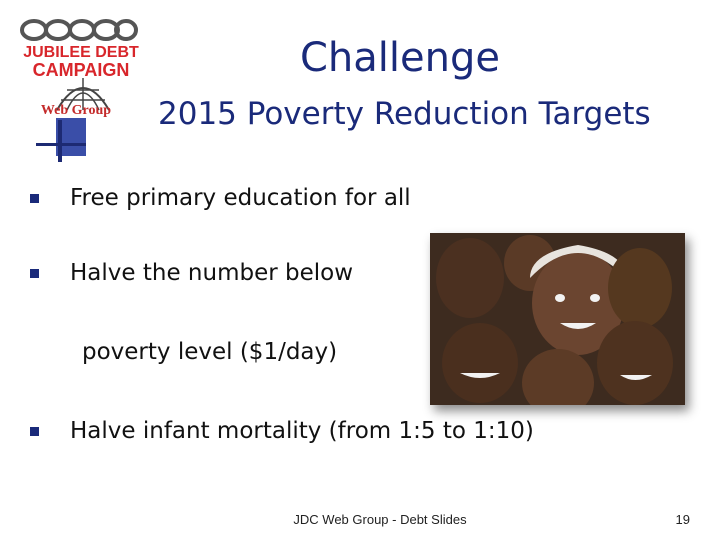  I want to click on slide-title: Challenge, so click(400, 58).